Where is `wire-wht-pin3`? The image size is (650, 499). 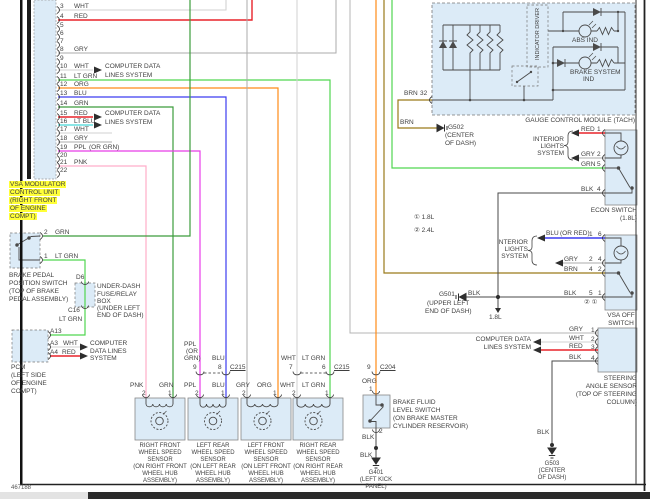
wire-wht-pin3 is located at coordinates (142, 5).